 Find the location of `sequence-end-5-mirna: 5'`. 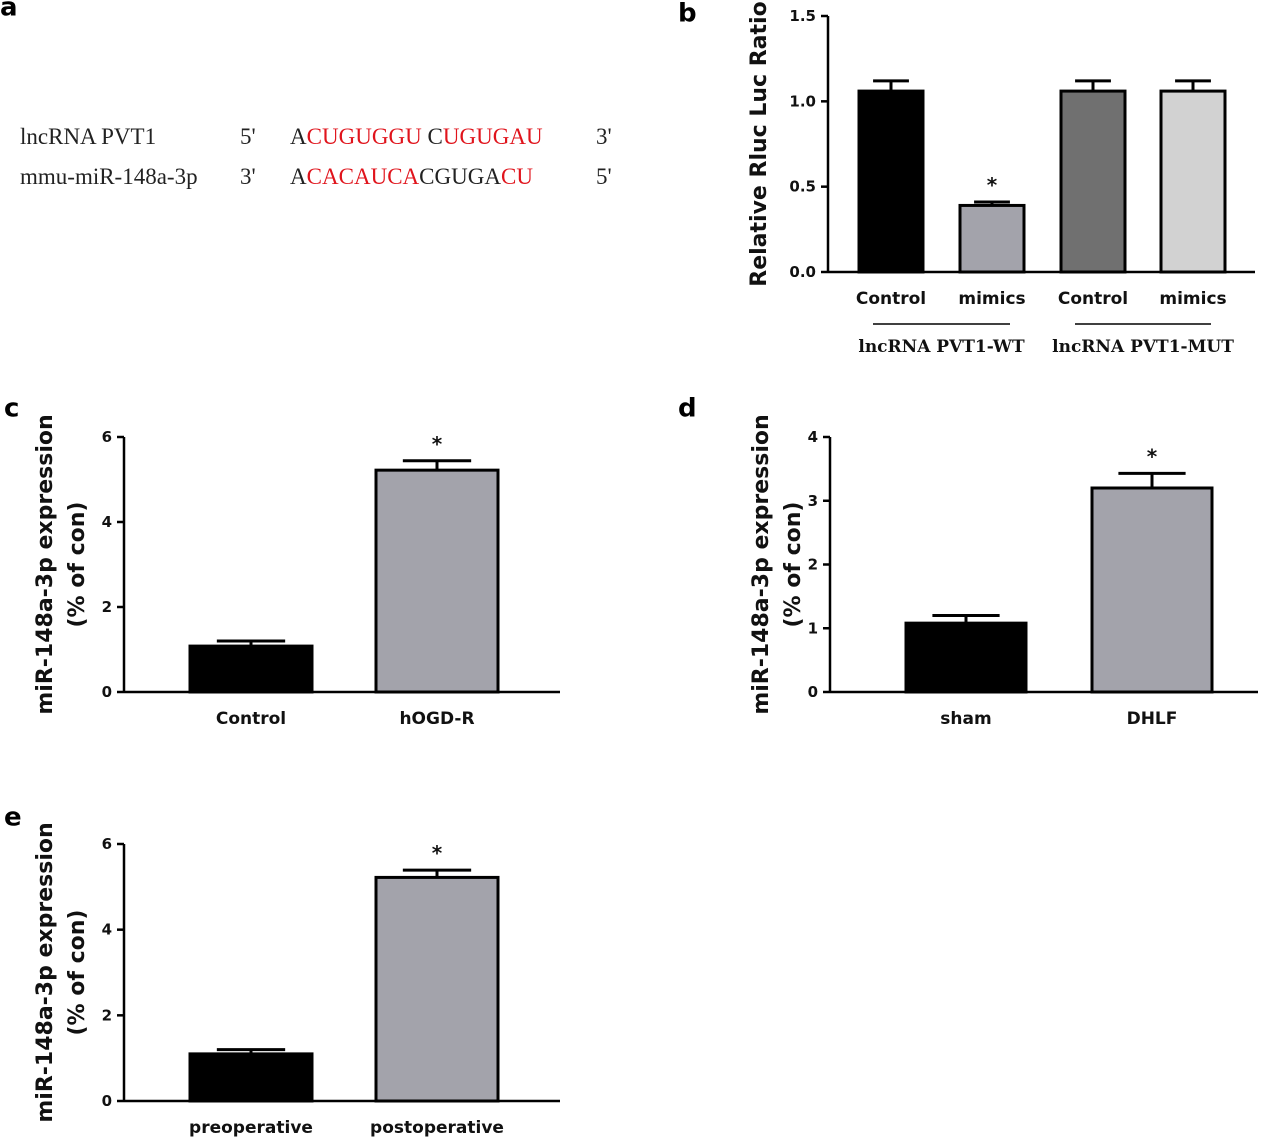

sequence-end-5-mirna: 5' is located at coordinates (604, 176).